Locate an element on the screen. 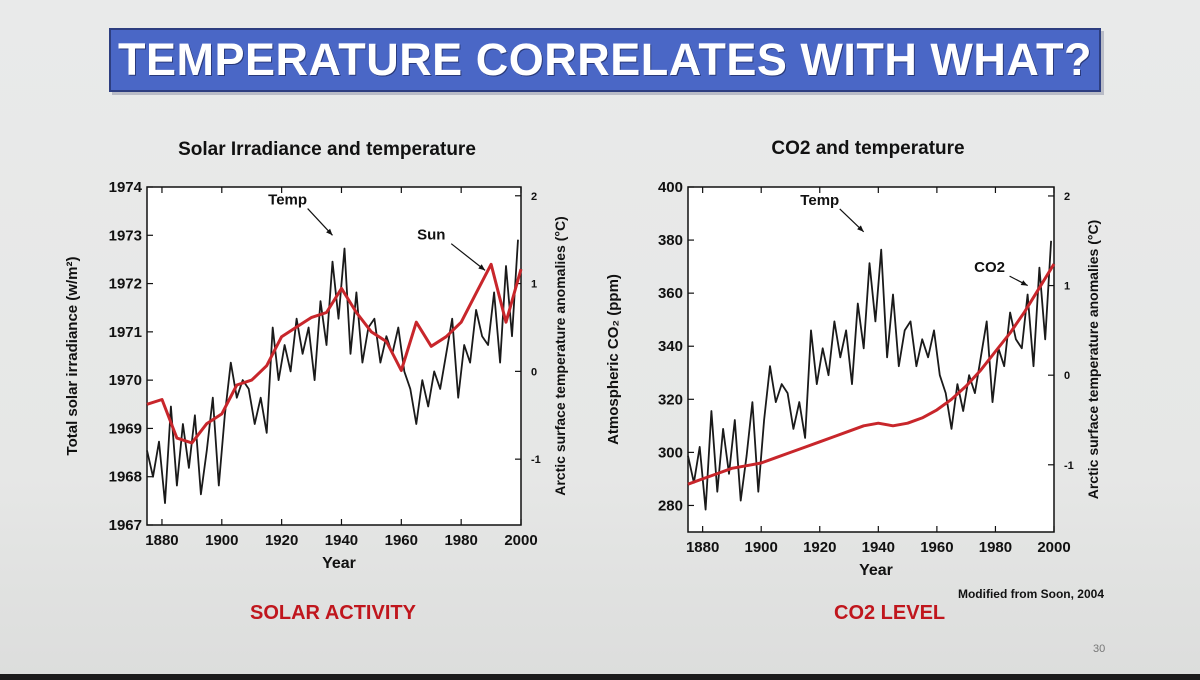  y-tick-label: 1973 is located at coordinates (125, 235).